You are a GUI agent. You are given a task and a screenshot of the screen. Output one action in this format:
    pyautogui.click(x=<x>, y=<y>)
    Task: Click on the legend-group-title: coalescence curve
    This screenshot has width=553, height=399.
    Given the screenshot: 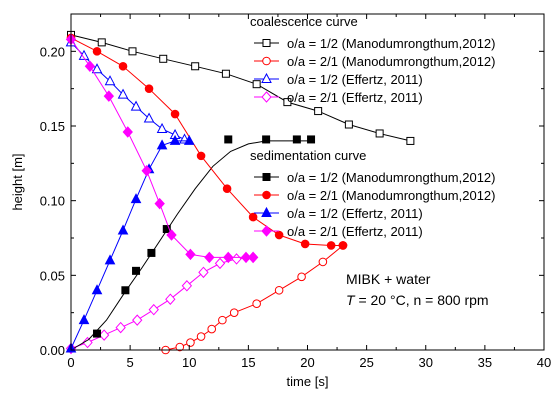 What is the action you would take?
    pyautogui.click(x=304, y=21)
    